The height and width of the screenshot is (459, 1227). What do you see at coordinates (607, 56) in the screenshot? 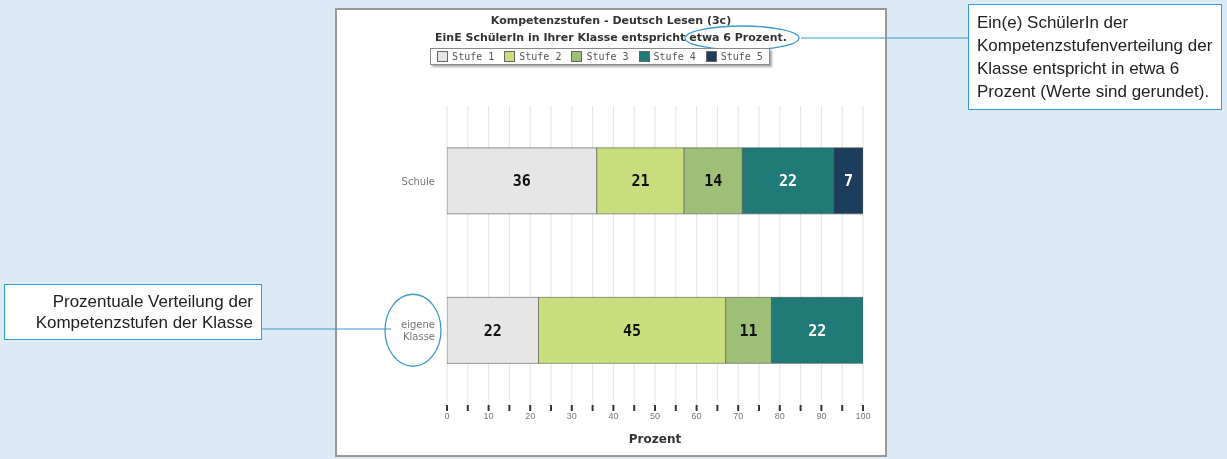
I see `legend-label: Stufe 3` at bounding box center [607, 56].